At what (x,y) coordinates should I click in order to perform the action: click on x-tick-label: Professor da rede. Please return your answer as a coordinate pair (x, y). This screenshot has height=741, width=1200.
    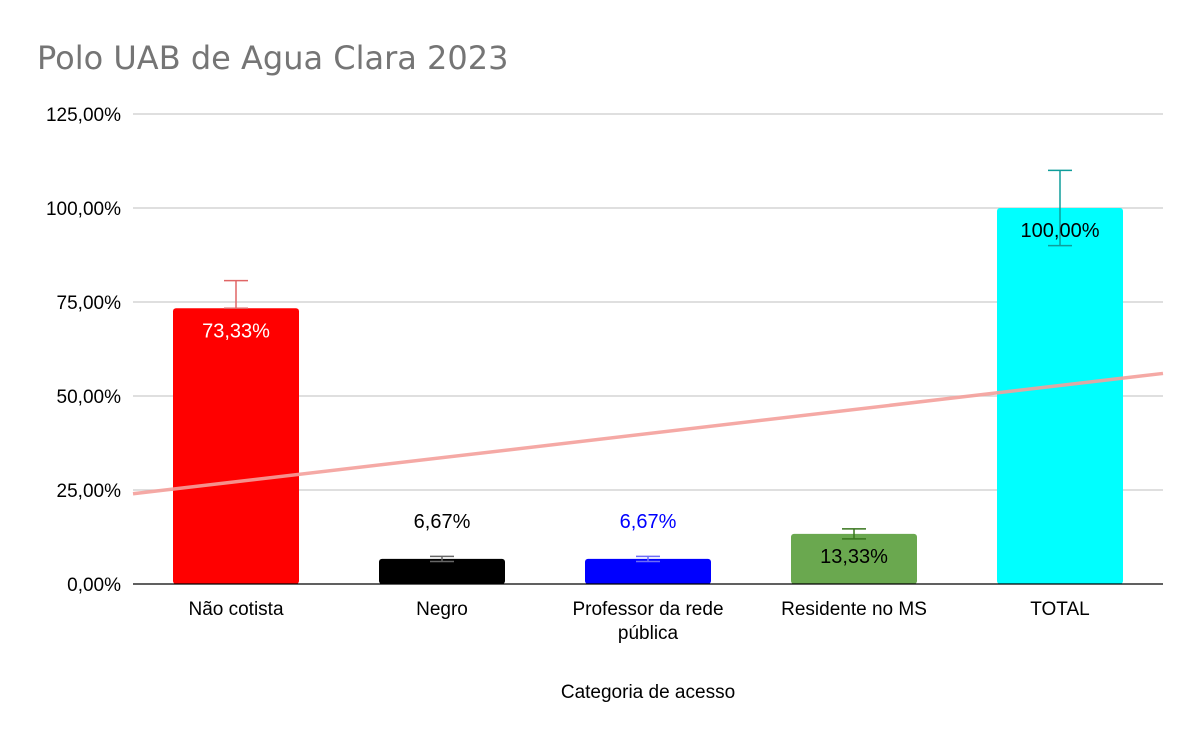
    Looking at the image, I should click on (647, 609).